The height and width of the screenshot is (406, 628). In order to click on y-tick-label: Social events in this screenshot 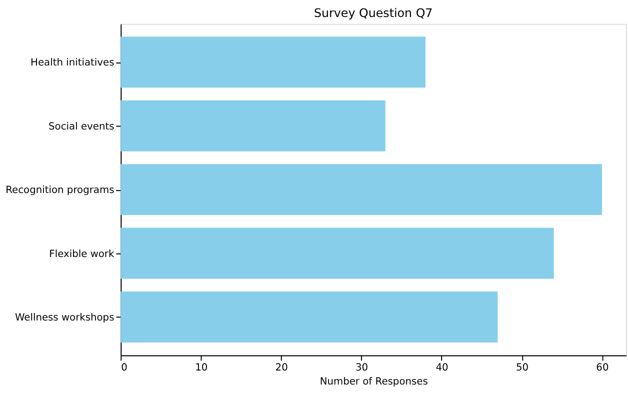, I will do `click(81, 126)`.